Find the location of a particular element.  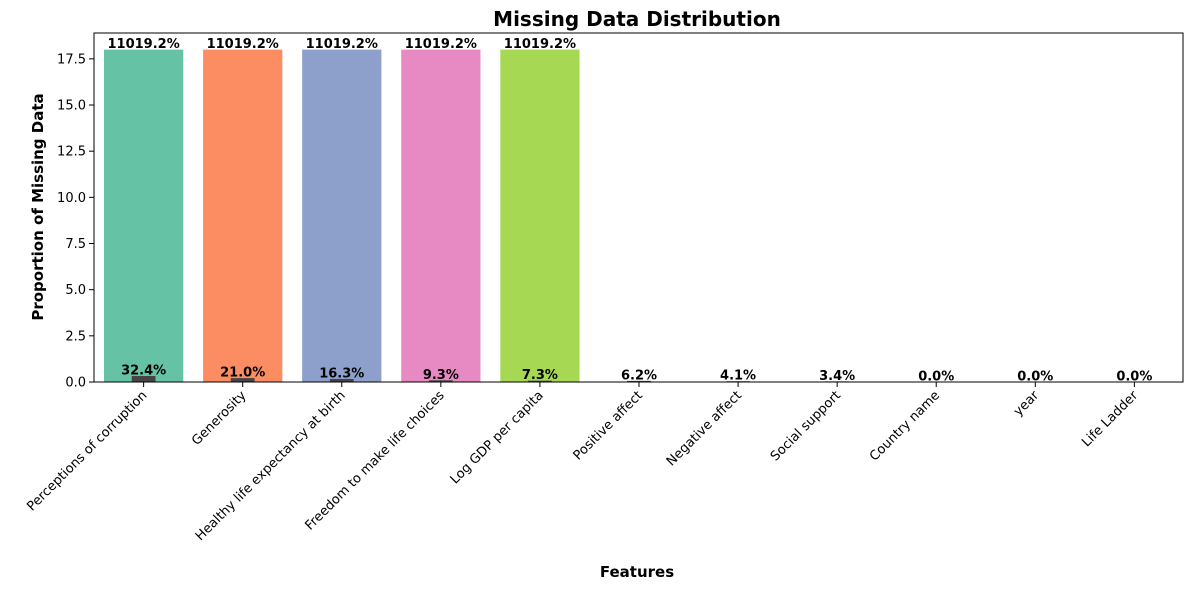

data-label-series1-4: 11019.2% is located at coordinates (540, 44).